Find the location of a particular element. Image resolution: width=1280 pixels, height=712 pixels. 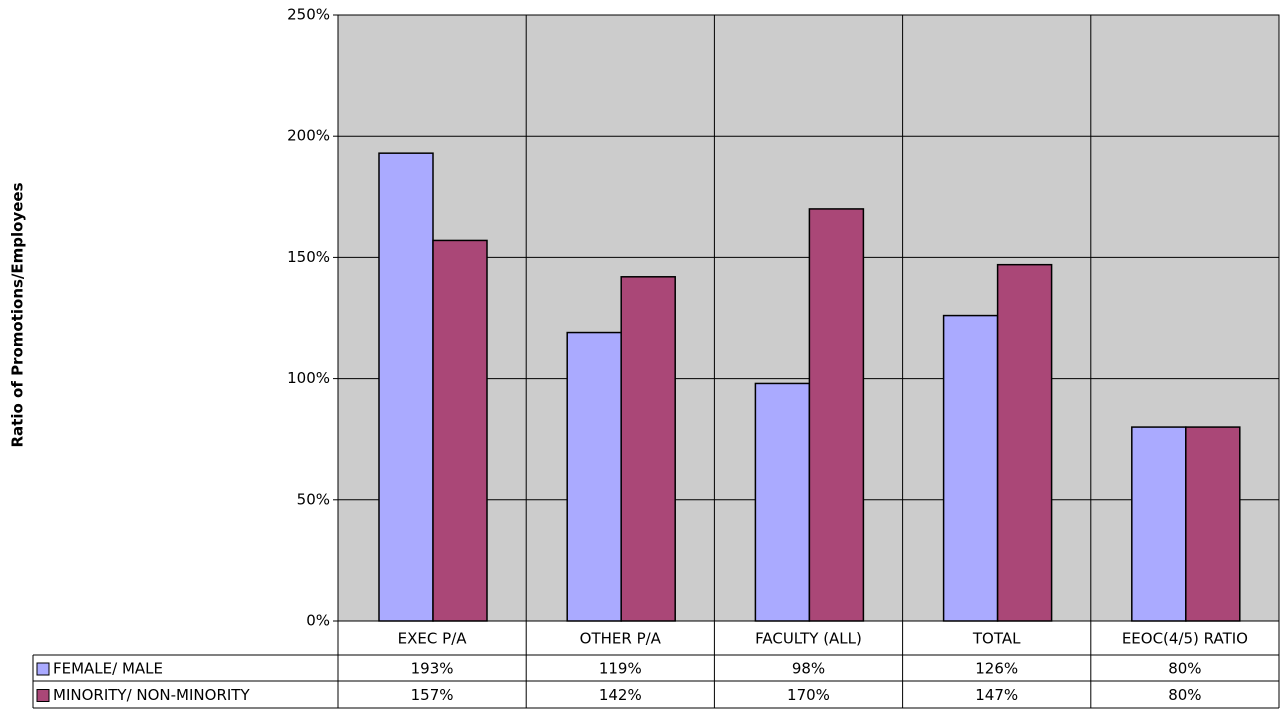

y-tick-label: 100% is located at coordinates (308, 378).